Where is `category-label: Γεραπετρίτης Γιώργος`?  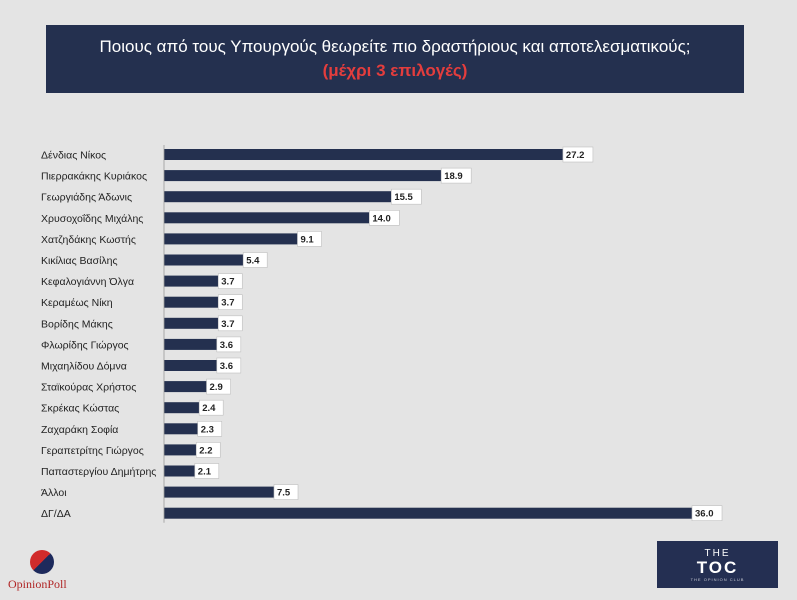
category-label: Γεραπετρίτης Γιώργος is located at coordinates (92, 451).